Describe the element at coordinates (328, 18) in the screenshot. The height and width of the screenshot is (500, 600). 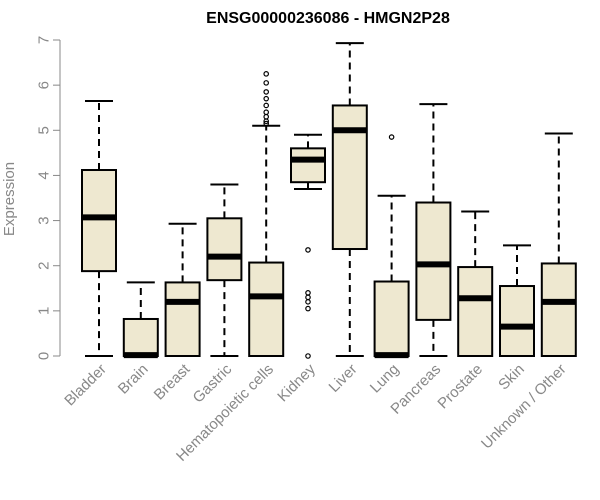
I see `chart-title: ENSG00000236086 - HMGN2P28` at that location.